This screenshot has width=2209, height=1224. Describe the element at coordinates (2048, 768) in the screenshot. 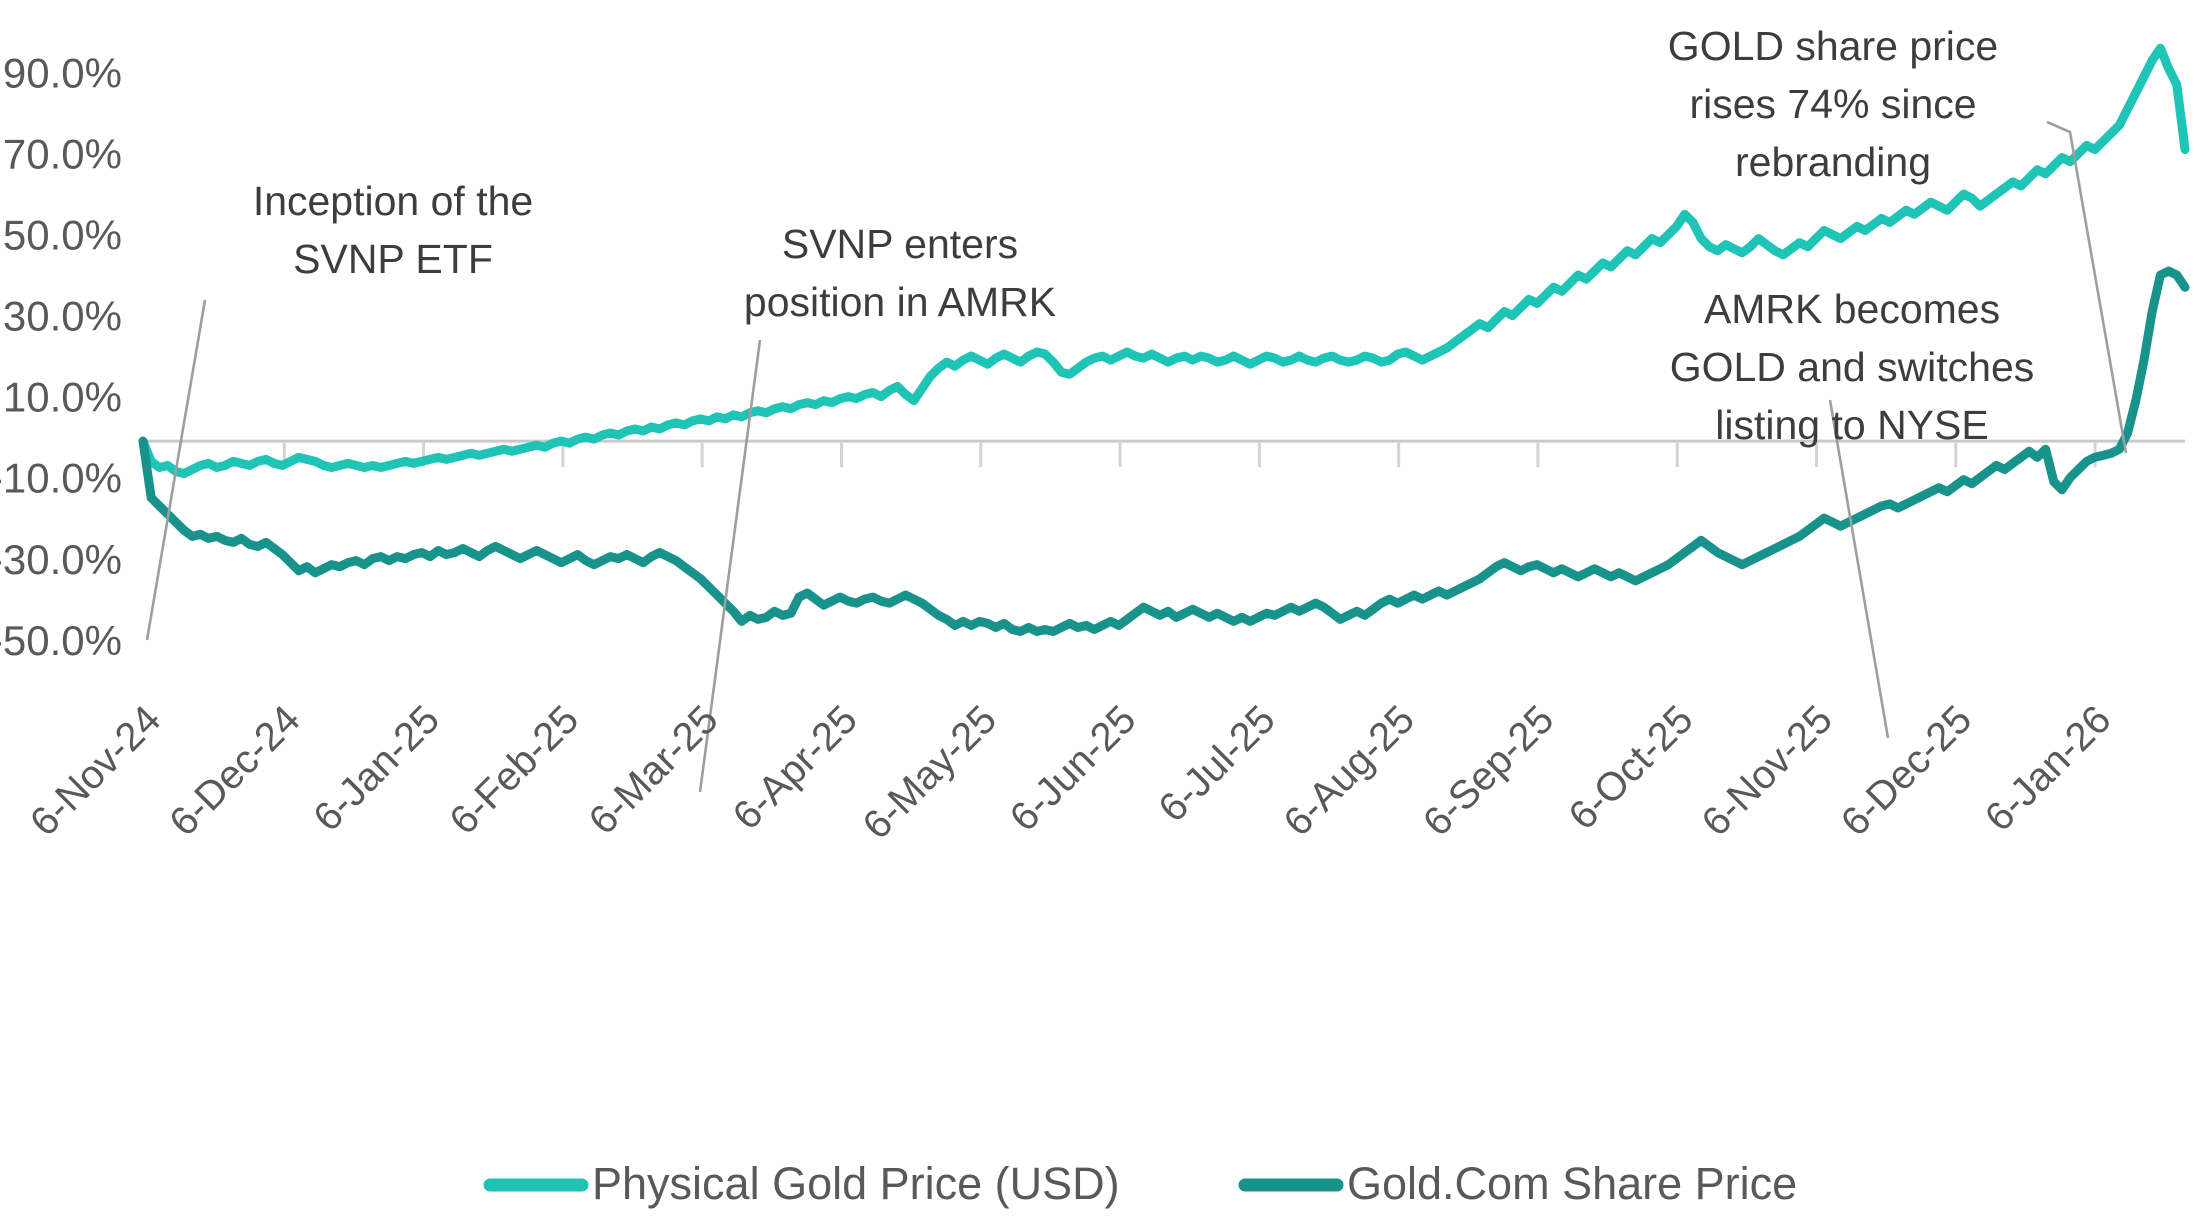

I see `x-axis-tick-label: 6-Jan-26` at that location.